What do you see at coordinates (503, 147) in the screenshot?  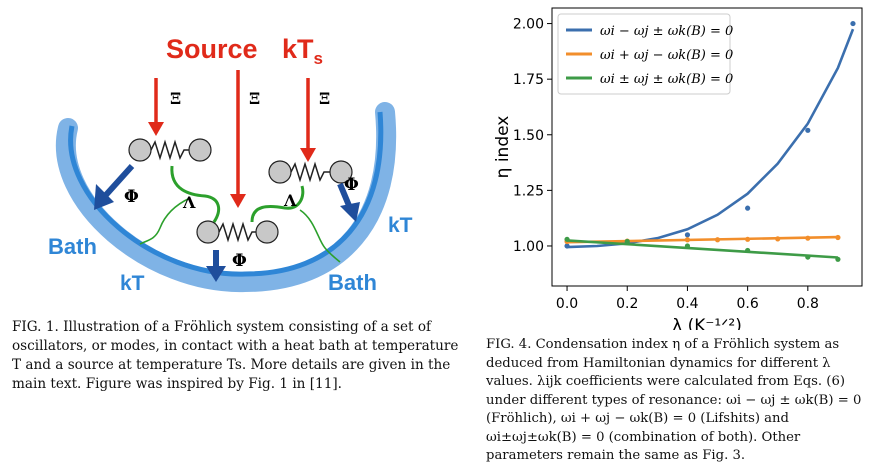 I see `y-axis-label: η index` at bounding box center [503, 147].